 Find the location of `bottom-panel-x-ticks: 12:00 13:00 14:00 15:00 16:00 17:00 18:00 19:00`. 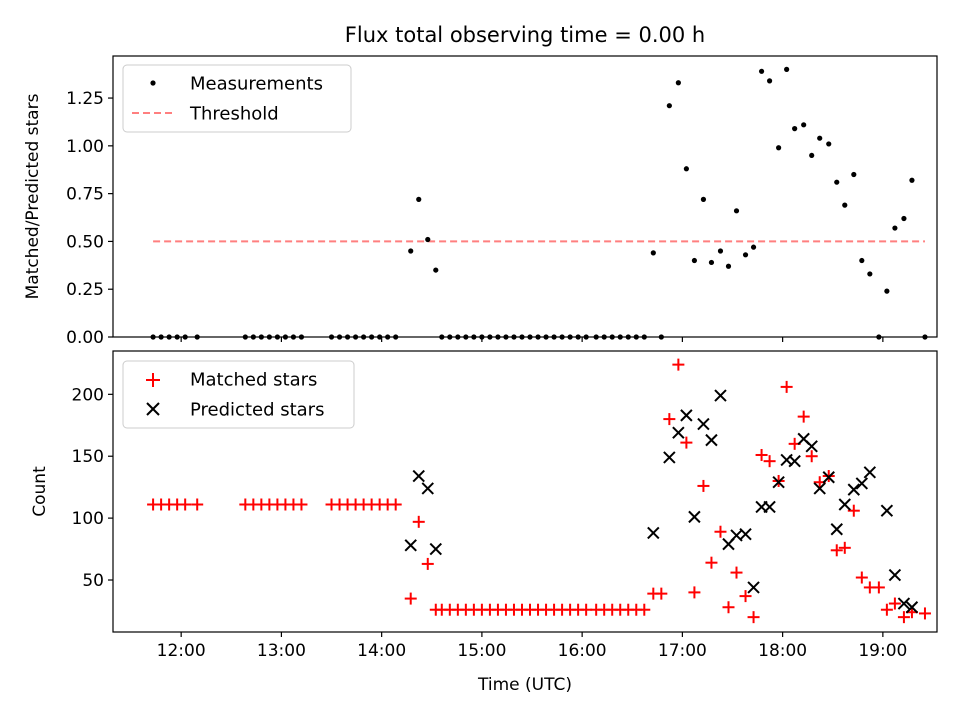

bottom-panel-x-ticks: 12:00 13:00 14:00 15:00 16:00 17:00 18:00 19:00 is located at coordinates (532, 646).